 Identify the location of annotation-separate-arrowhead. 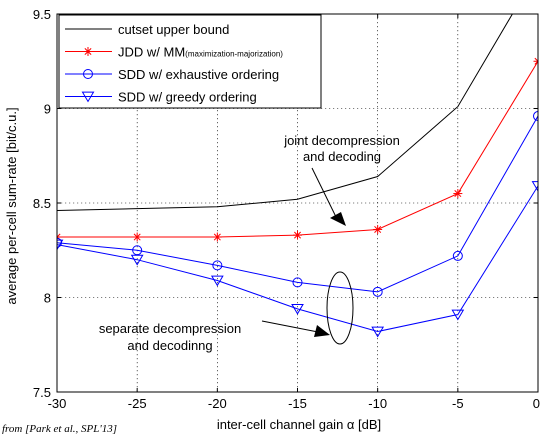
(322, 331).